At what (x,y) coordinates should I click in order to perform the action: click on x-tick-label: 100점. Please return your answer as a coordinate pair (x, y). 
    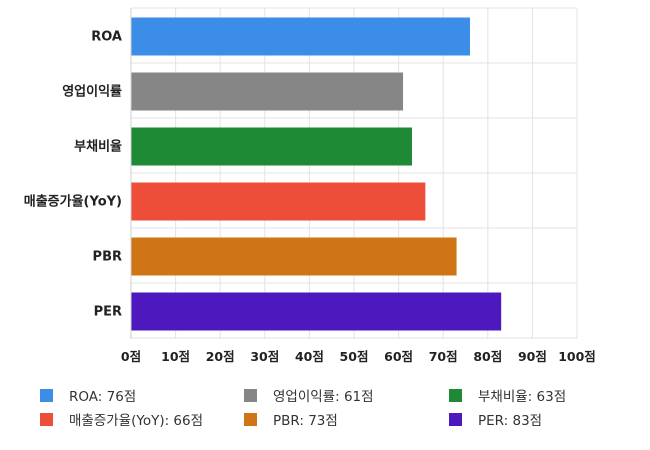
    Looking at the image, I should click on (577, 356).